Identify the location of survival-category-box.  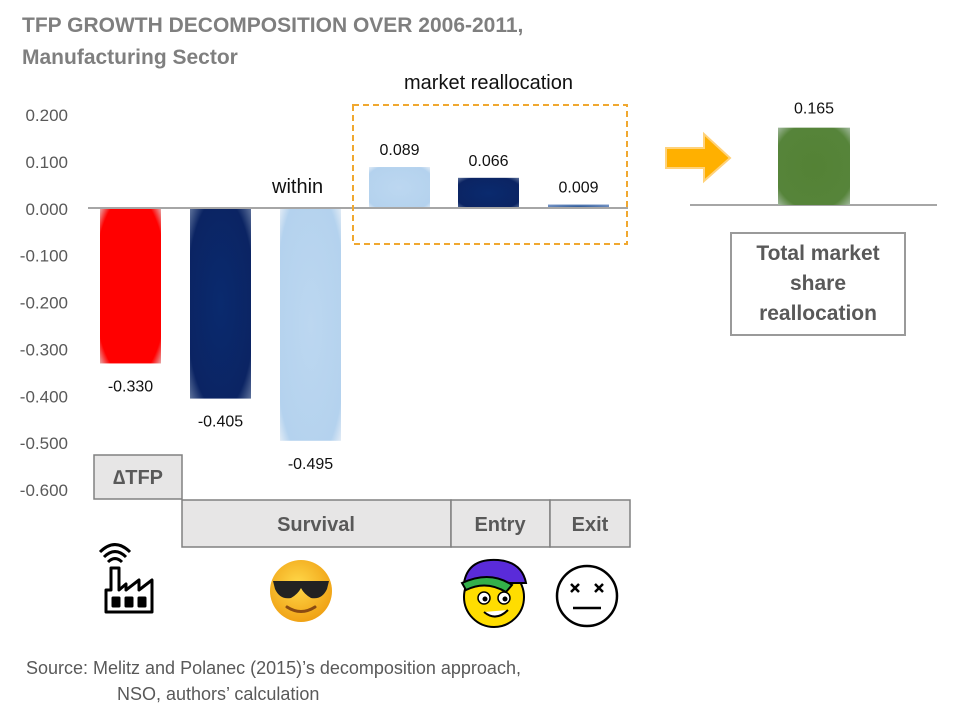
(316, 523).